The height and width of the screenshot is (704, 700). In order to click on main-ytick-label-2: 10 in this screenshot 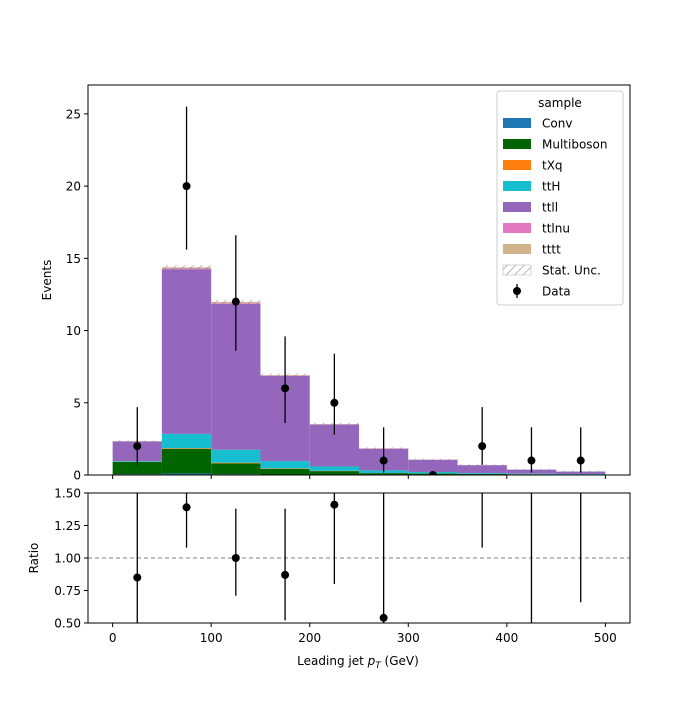, I will do `click(73, 331)`.